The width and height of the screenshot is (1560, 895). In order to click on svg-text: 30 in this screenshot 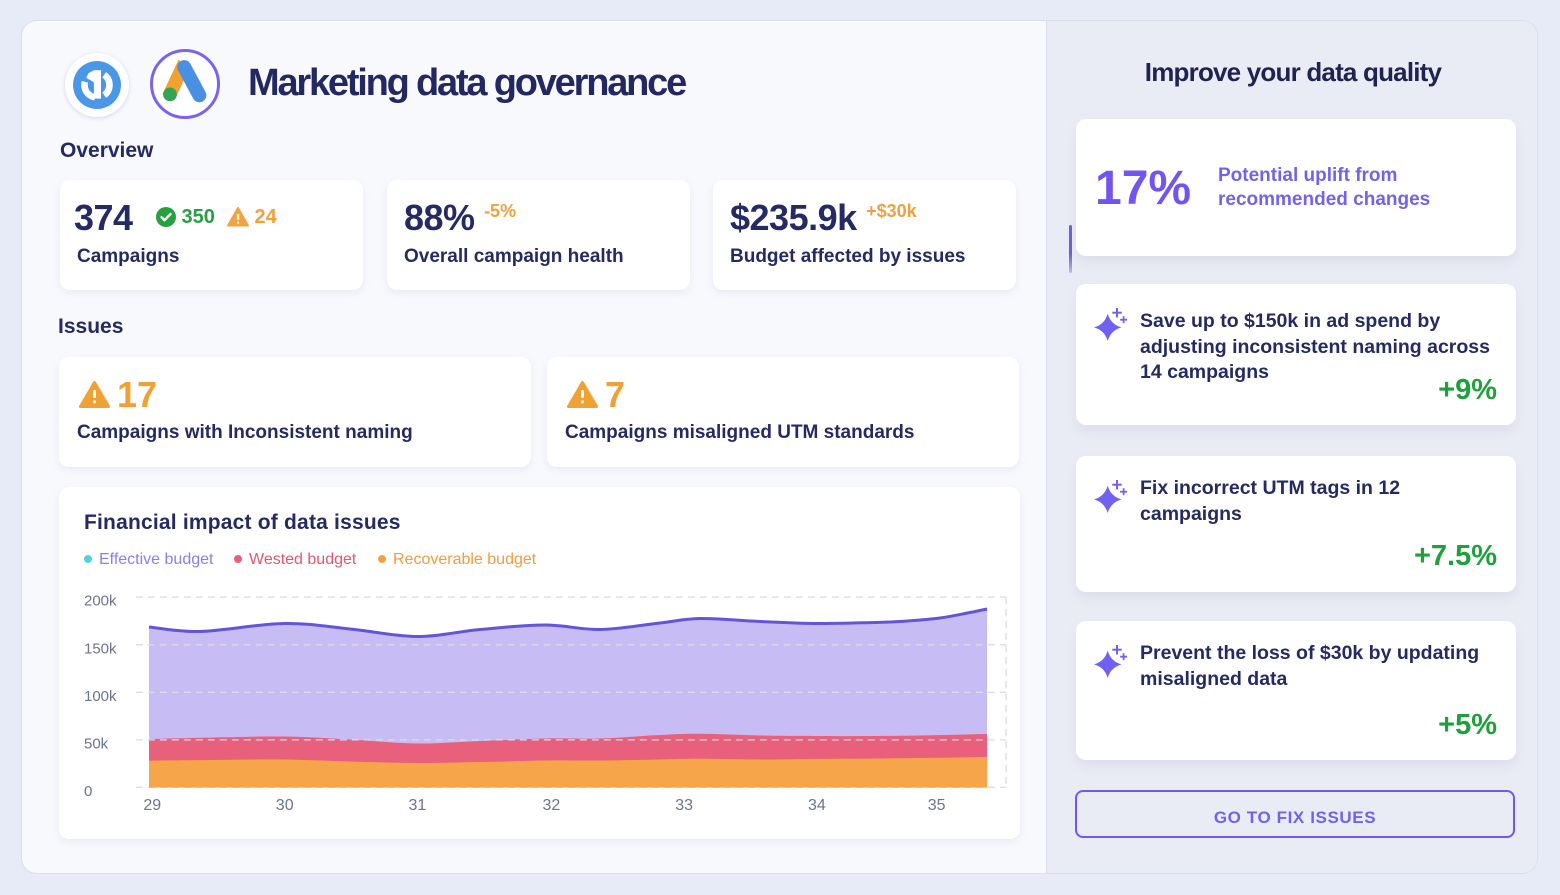, I will do `click(285, 805)`.